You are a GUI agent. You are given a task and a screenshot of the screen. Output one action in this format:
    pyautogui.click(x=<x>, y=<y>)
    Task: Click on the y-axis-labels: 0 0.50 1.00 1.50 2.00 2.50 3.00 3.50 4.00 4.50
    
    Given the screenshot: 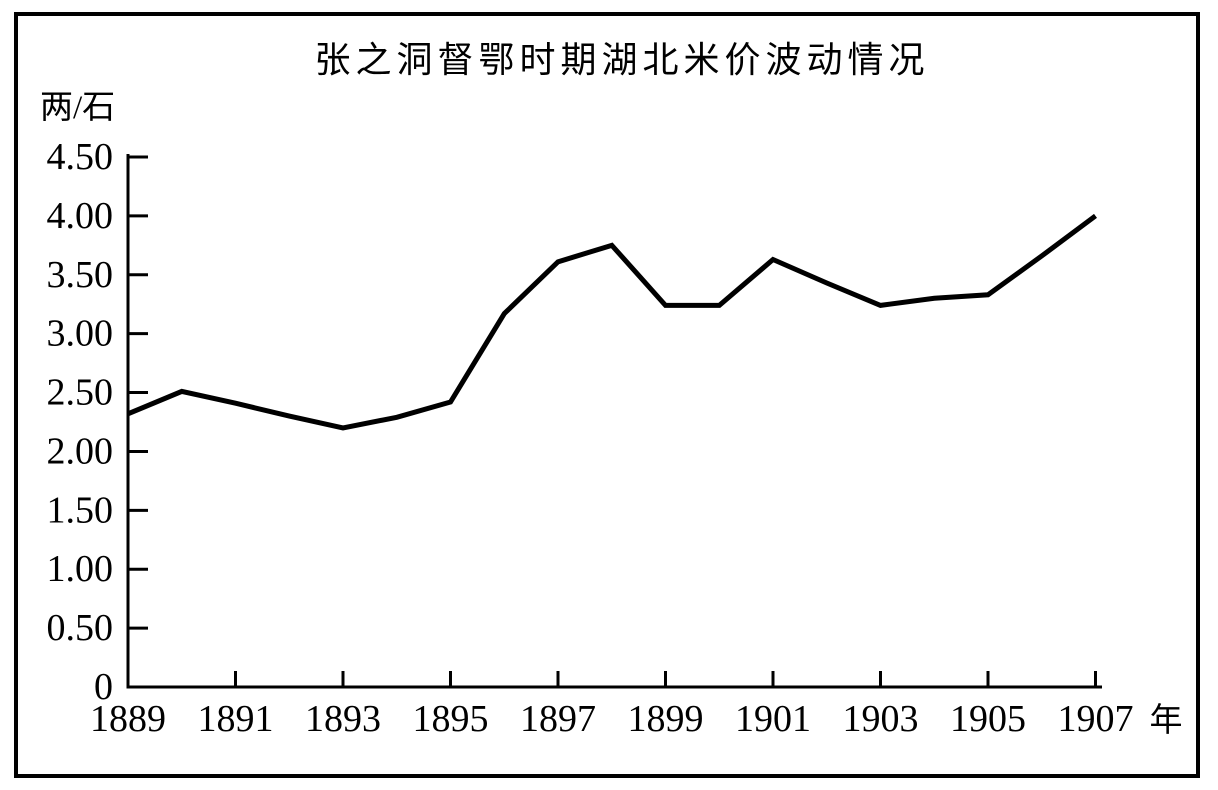 What is the action you would take?
    pyautogui.click(x=80, y=422)
    